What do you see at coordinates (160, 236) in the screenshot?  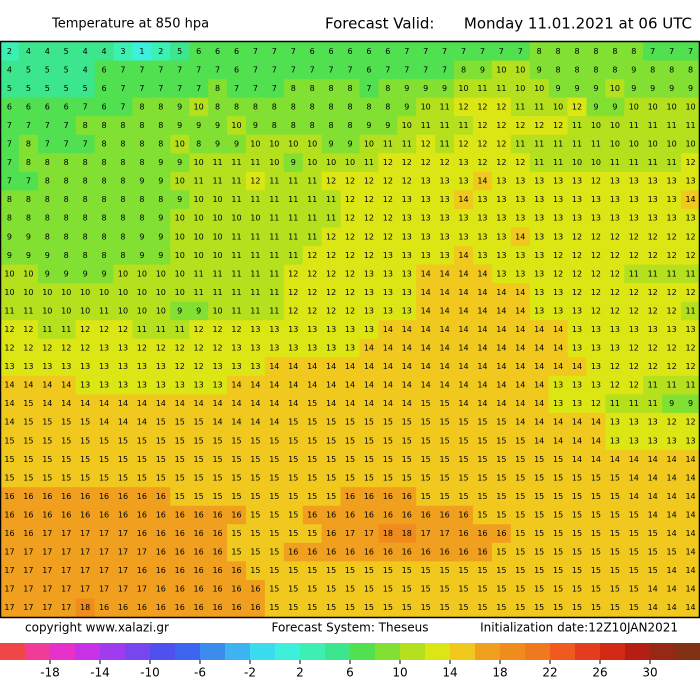 I see `temperature-value: 9` at bounding box center [160, 236].